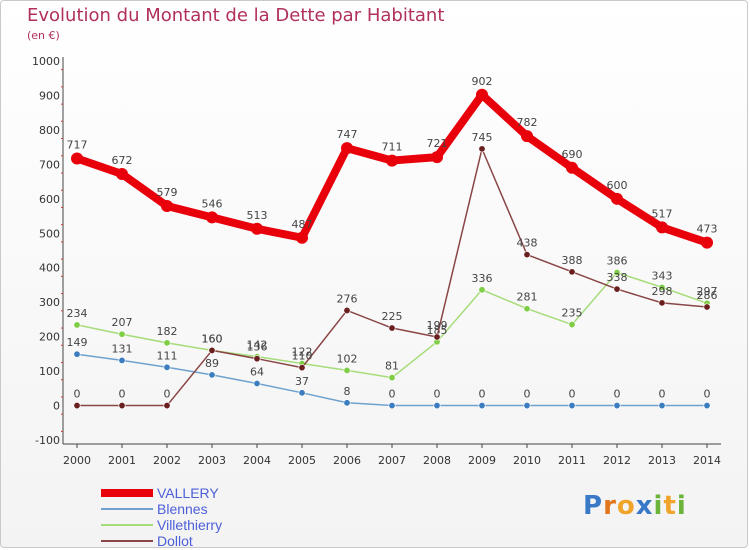 The image size is (750, 550). Describe the element at coordinates (572, 460) in the screenshot. I see `x-tick-label: 2011` at that location.